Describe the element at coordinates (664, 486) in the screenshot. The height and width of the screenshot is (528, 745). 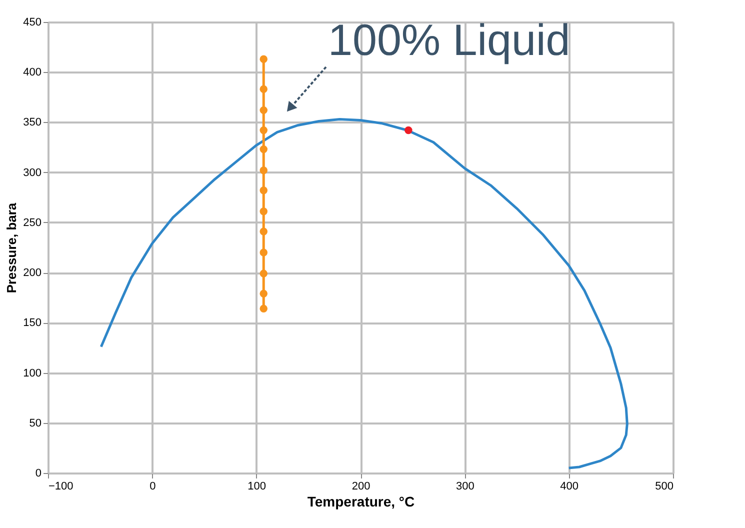
I see `x-tick-label: 500` at that location.